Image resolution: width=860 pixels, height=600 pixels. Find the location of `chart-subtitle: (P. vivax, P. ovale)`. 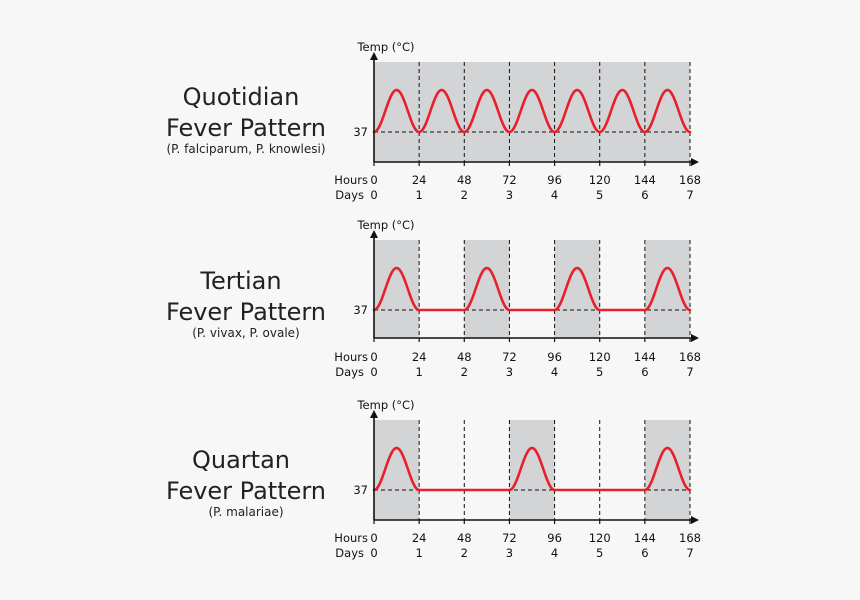

chart-subtitle: (P. vivax, P. ovale) is located at coordinates (246, 333).